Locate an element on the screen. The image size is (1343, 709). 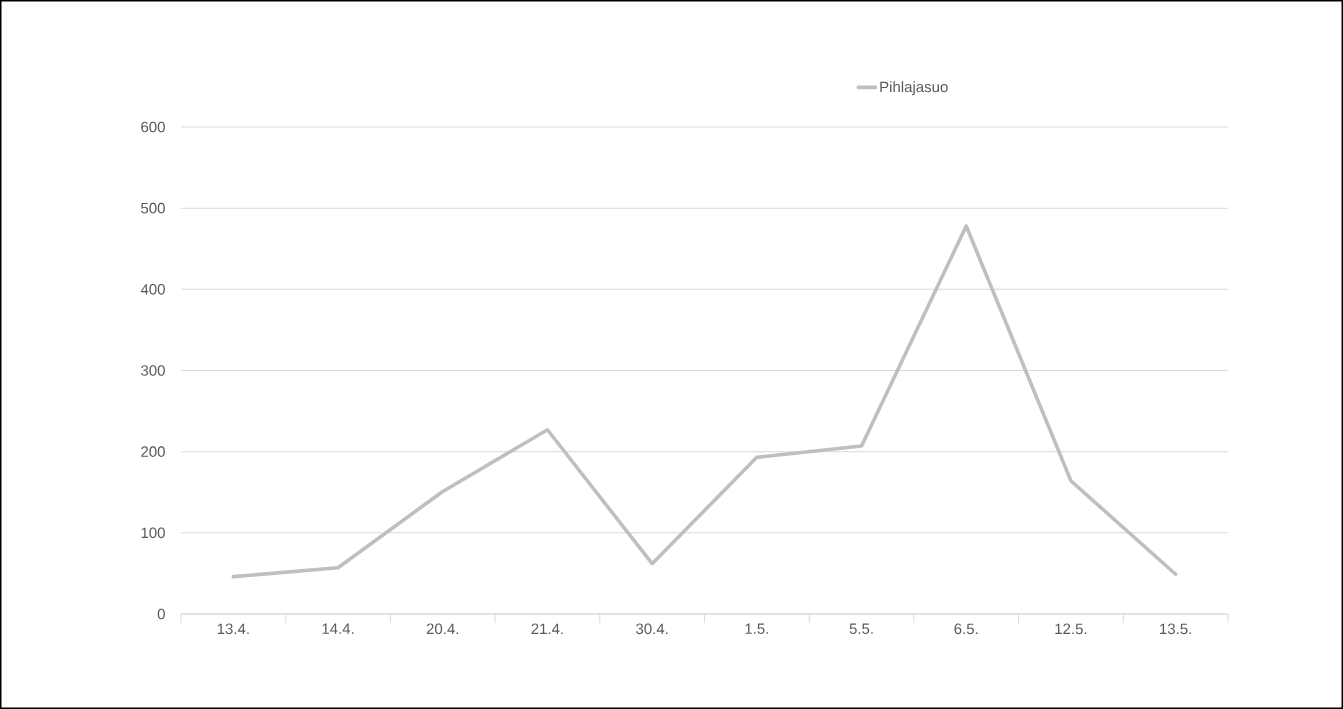
x-tick-label: 20.4. is located at coordinates (442, 629).